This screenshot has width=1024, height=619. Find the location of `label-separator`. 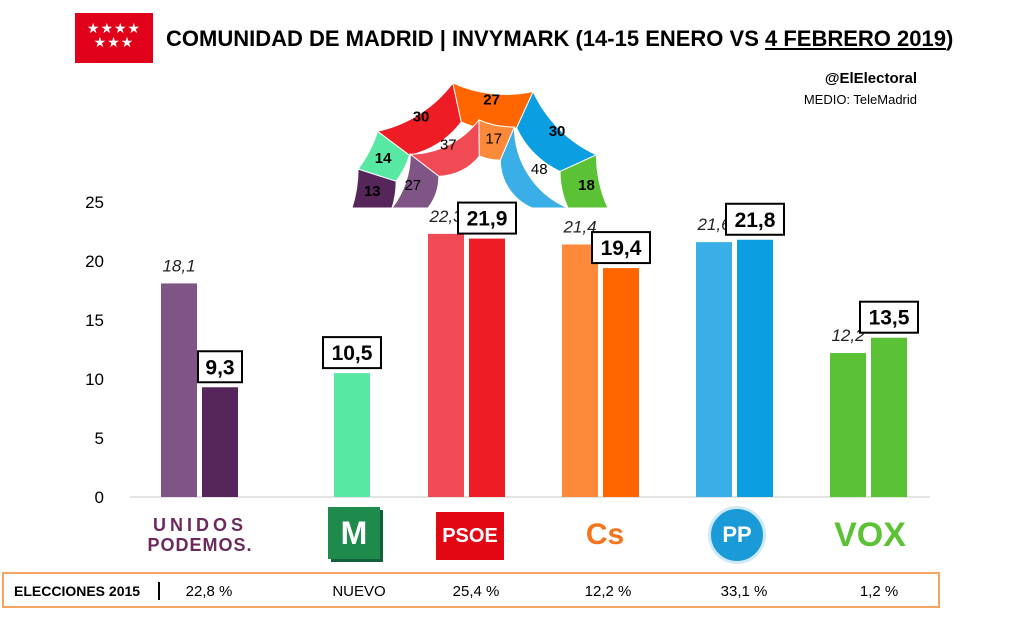

label-separator is located at coordinates (159, 591).